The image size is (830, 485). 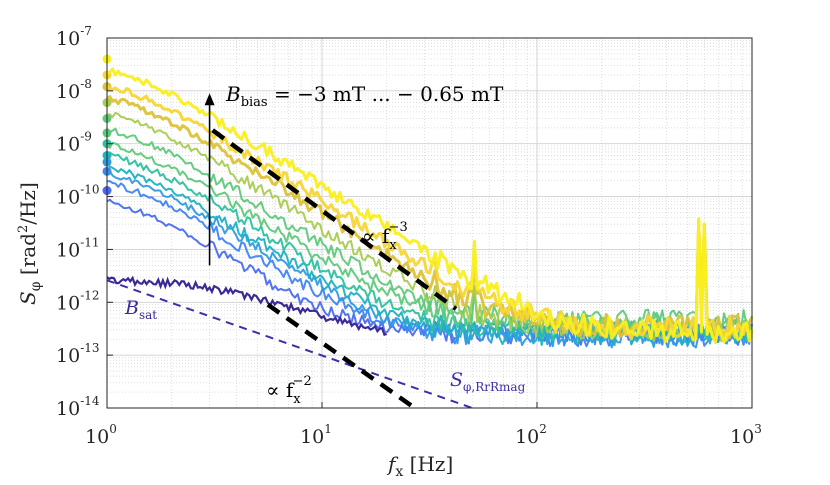 I want to click on y-axis-label-unit-post: /Hz], so click(x=28, y=203).